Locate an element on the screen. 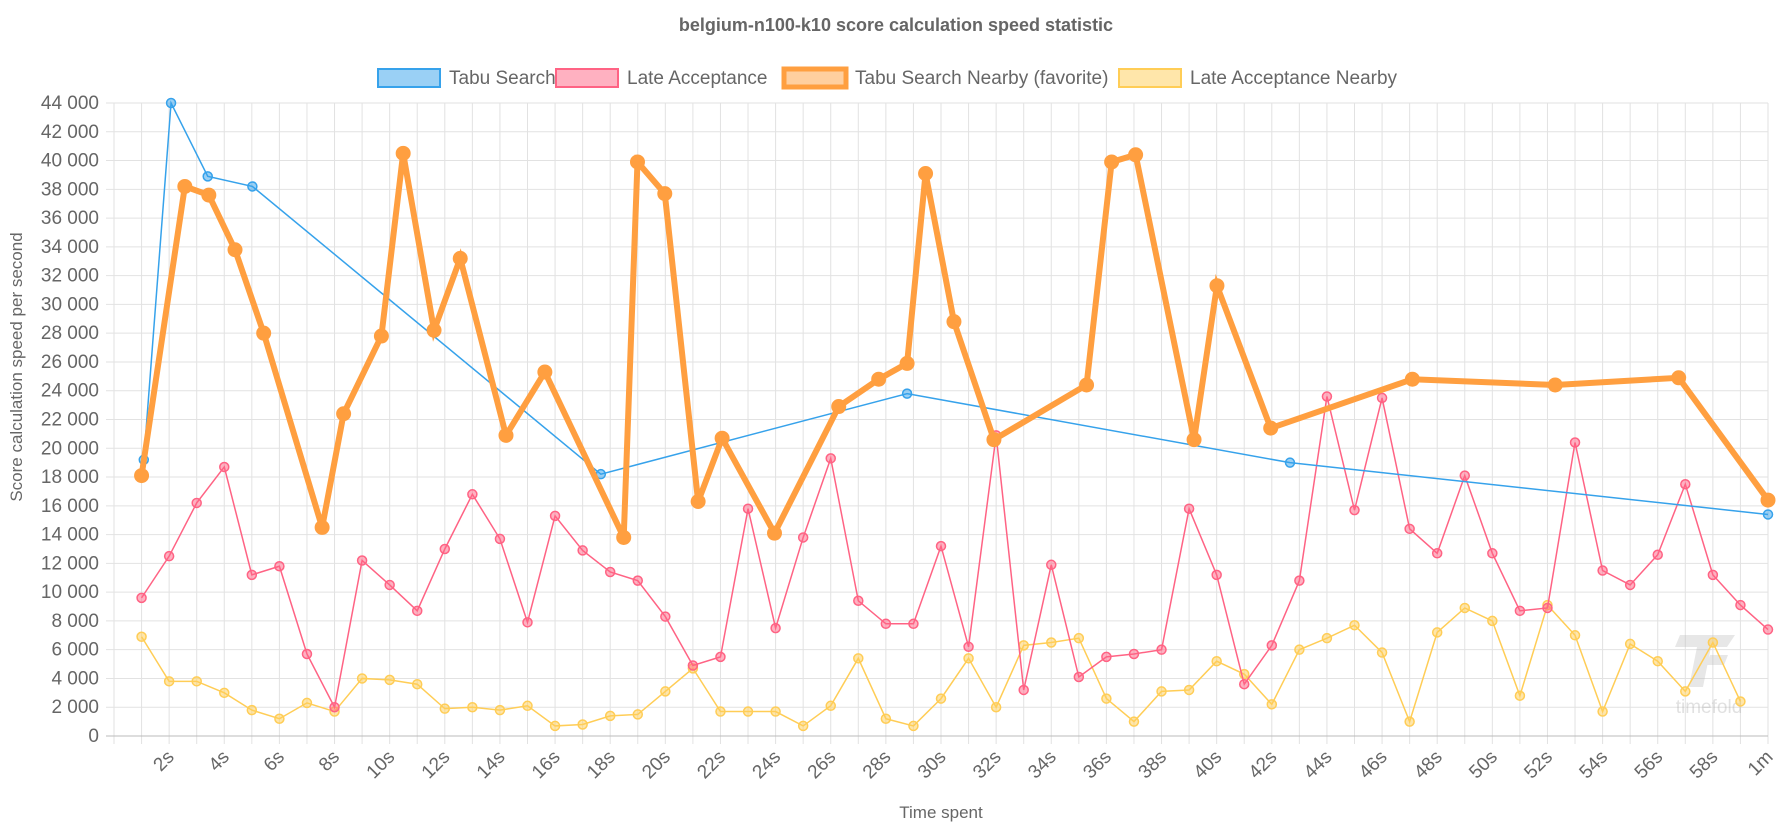 The width and height of the screenshot is (1792, 837). x-tick-label: 28s is located at coordinates (877, 765).